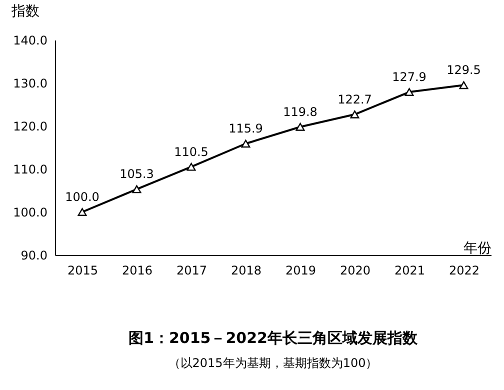 This screenshot has width=504, height=390. What do you see at coordinates (25, 12) in the screenshot?
I see `y-axis-title: 指数` at bounding box center [25, 12].